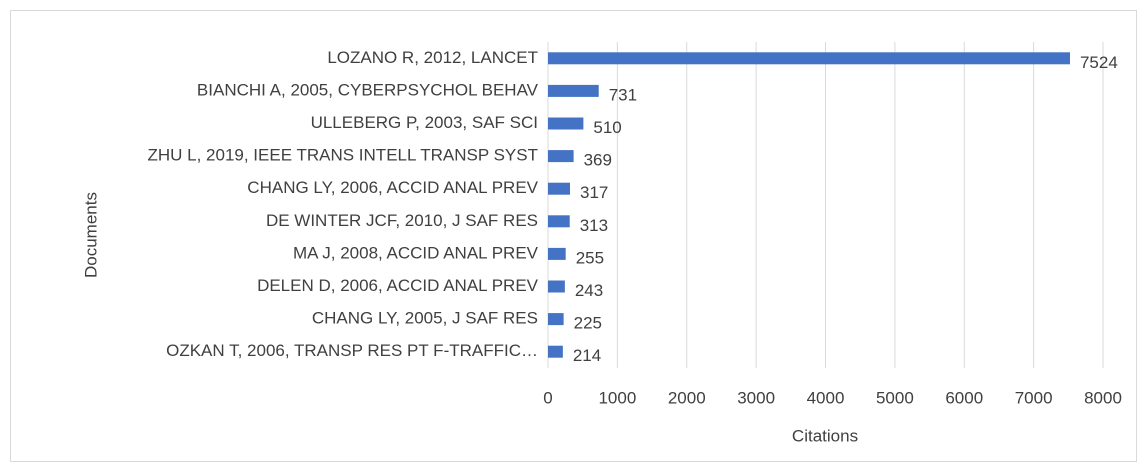  I want to click on data-label: 7524, so click(1099, 62).